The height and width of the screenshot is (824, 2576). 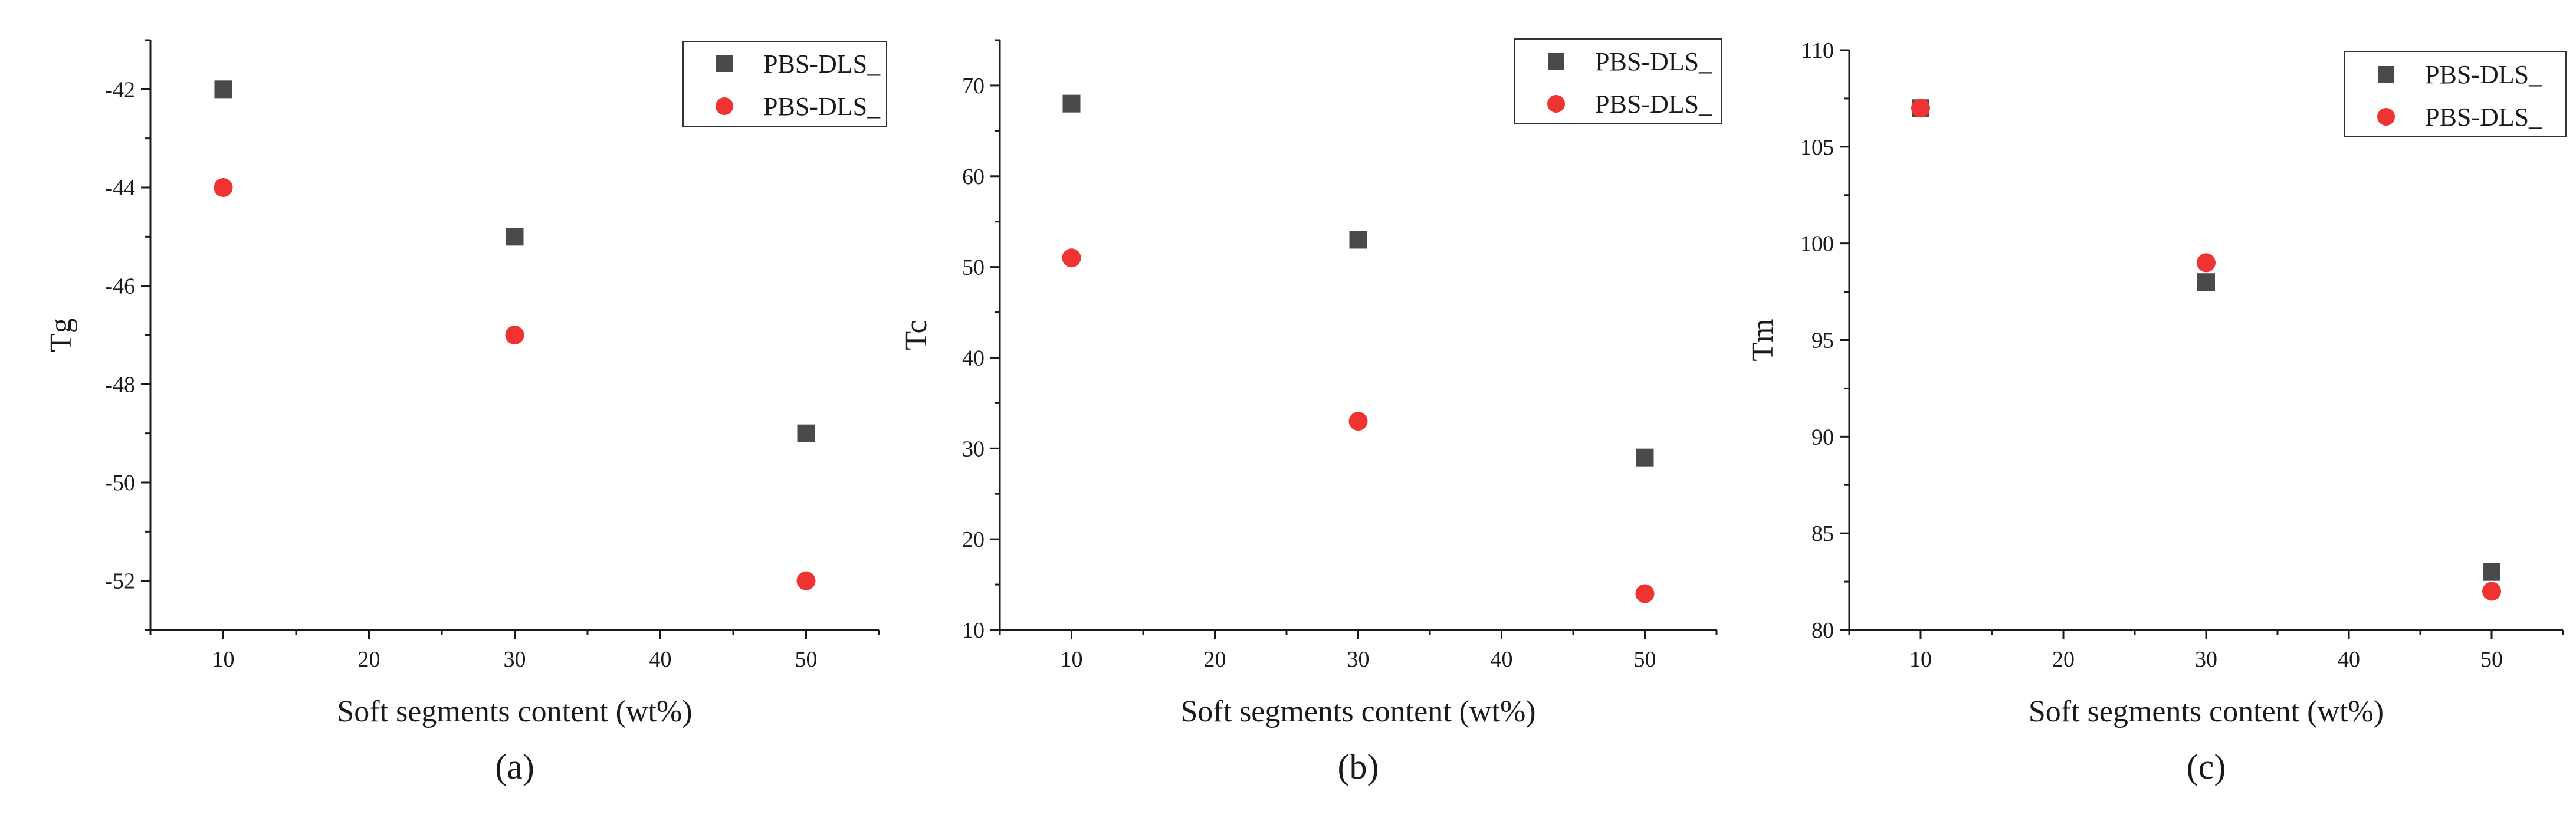 I want to click on y-tick-label: 20, so click(x=973, y=539).